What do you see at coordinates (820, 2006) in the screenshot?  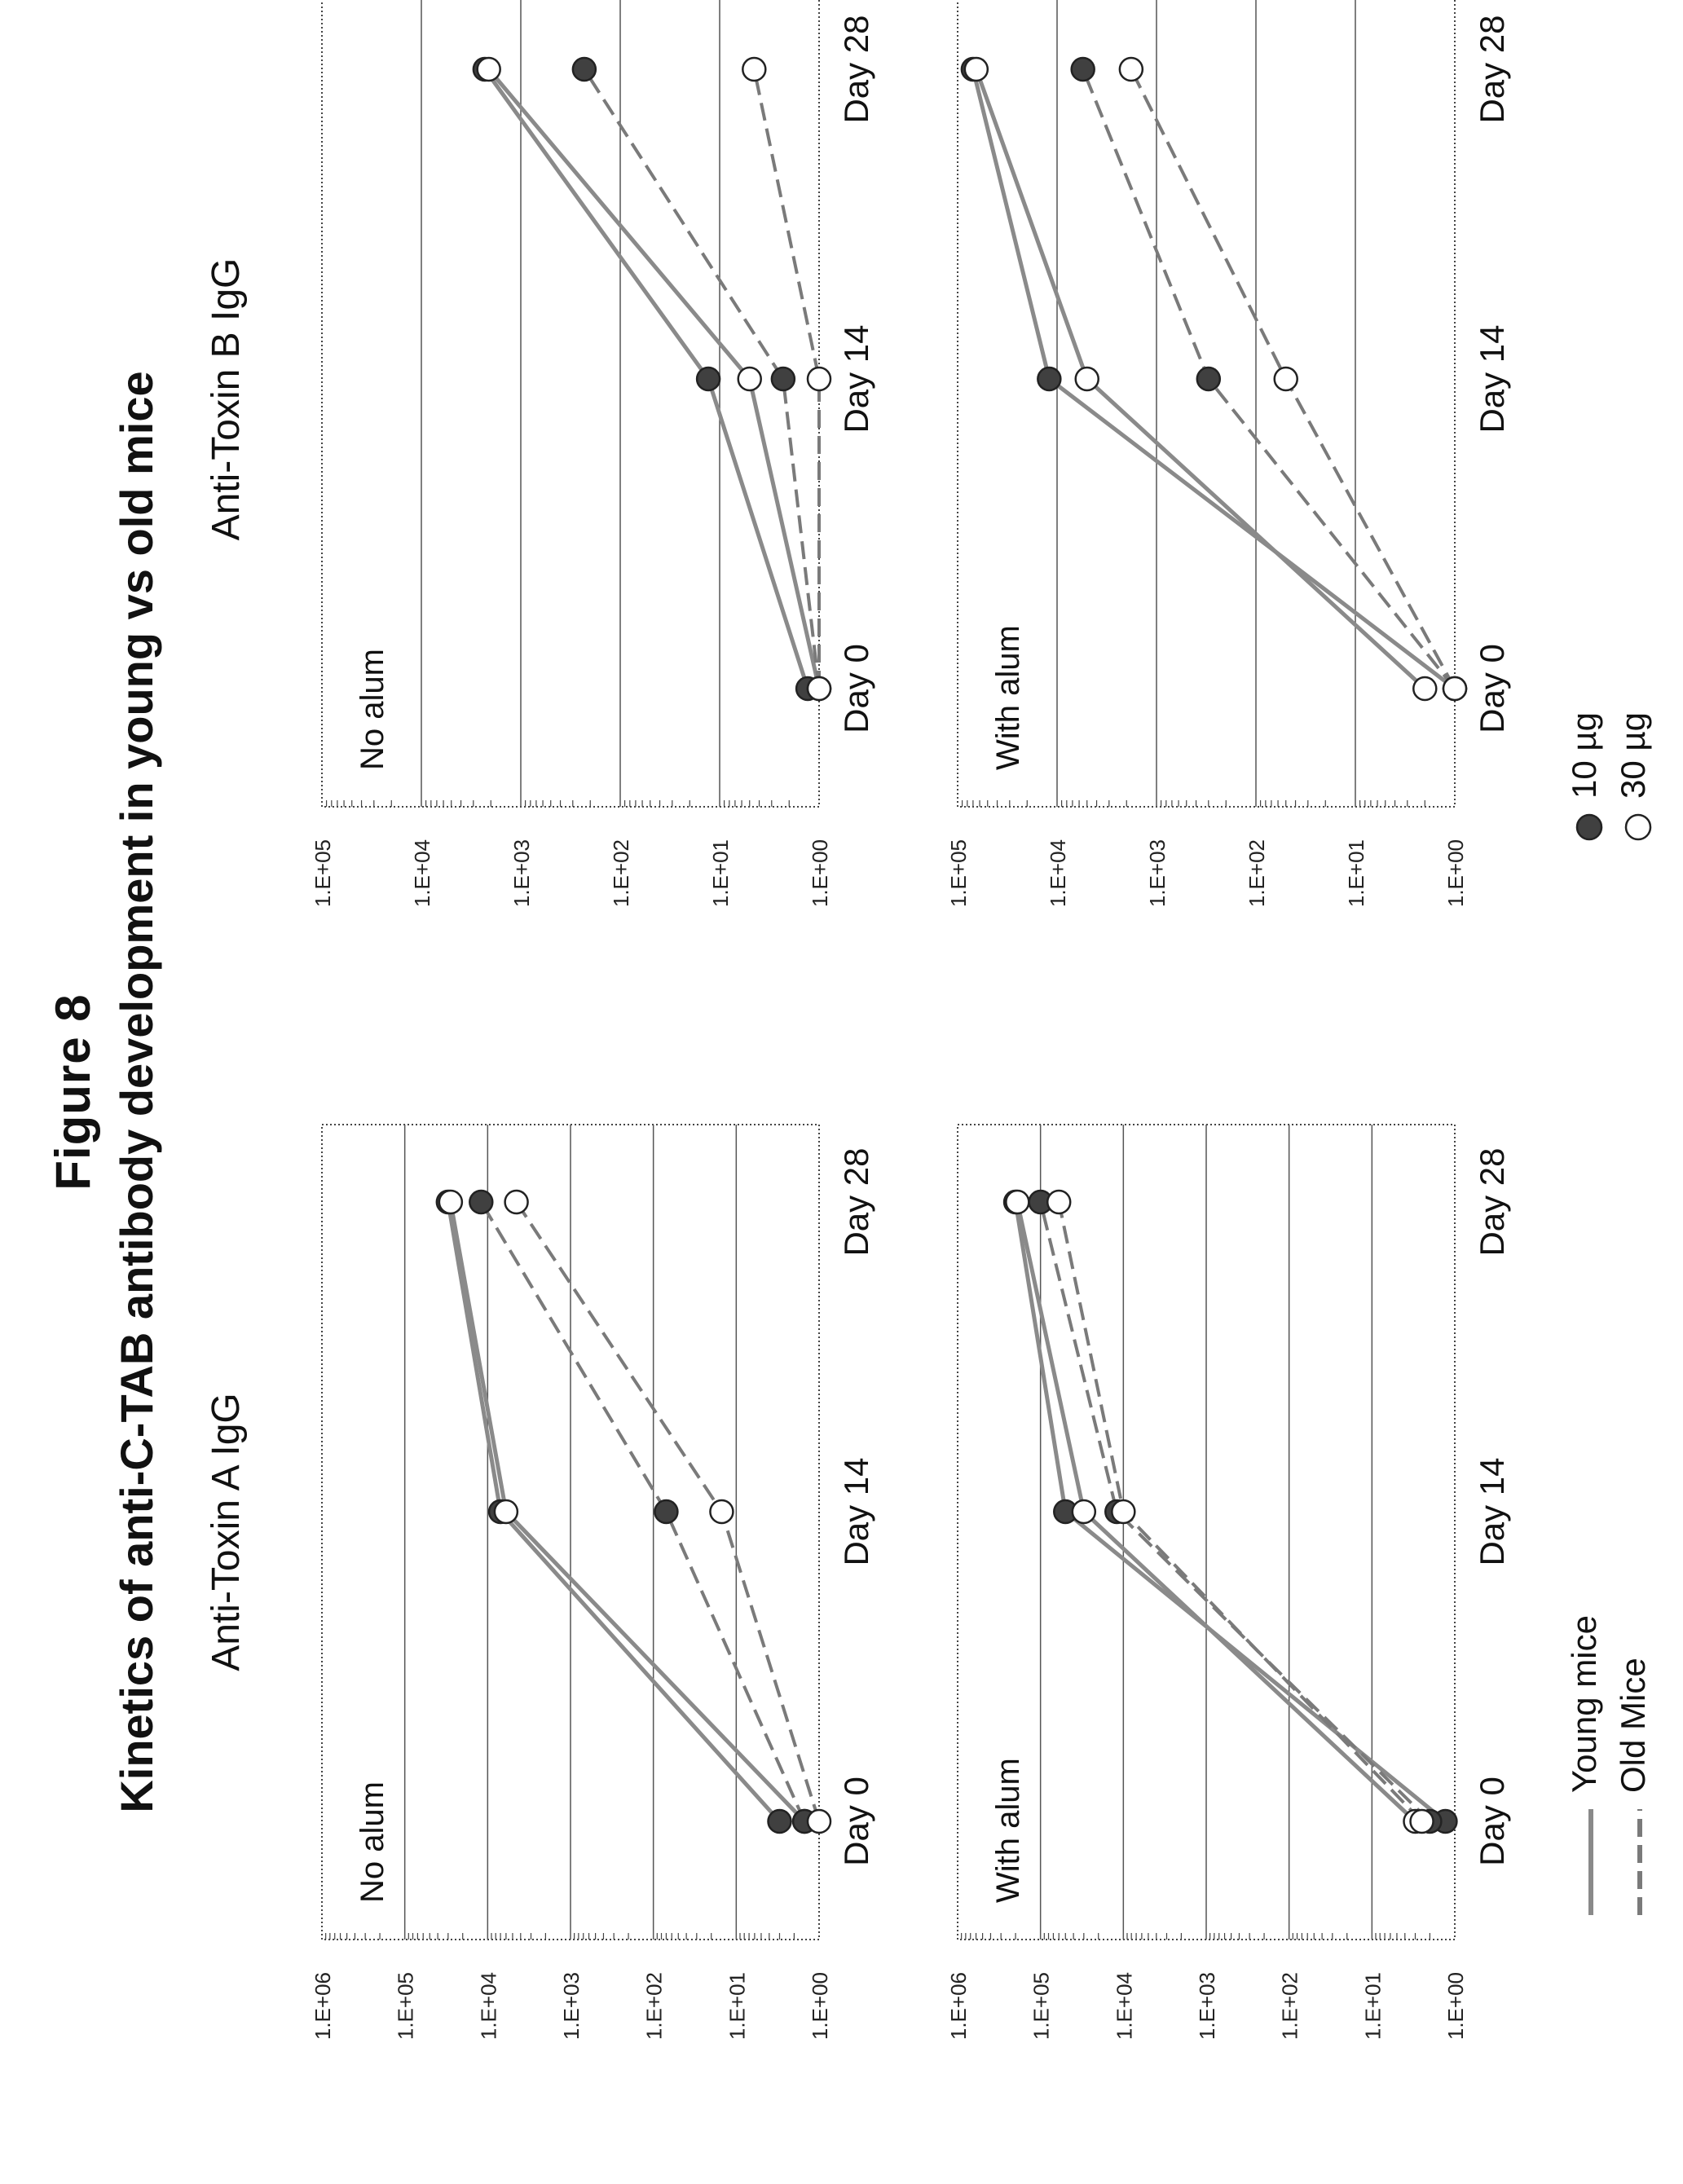 I see `toxin-a-no-alum-ytick-label: 1.E+00` at bounding box center [820, 2006].